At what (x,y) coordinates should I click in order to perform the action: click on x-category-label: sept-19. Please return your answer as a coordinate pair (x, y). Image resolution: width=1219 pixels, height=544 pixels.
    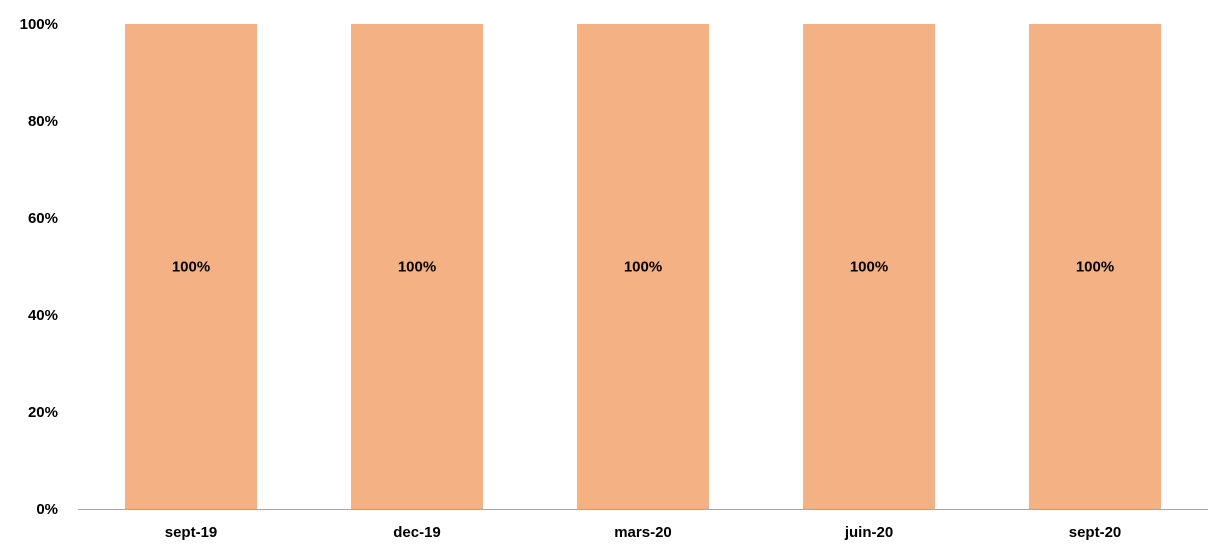
    Looking at the image, I should click on (191, 532).